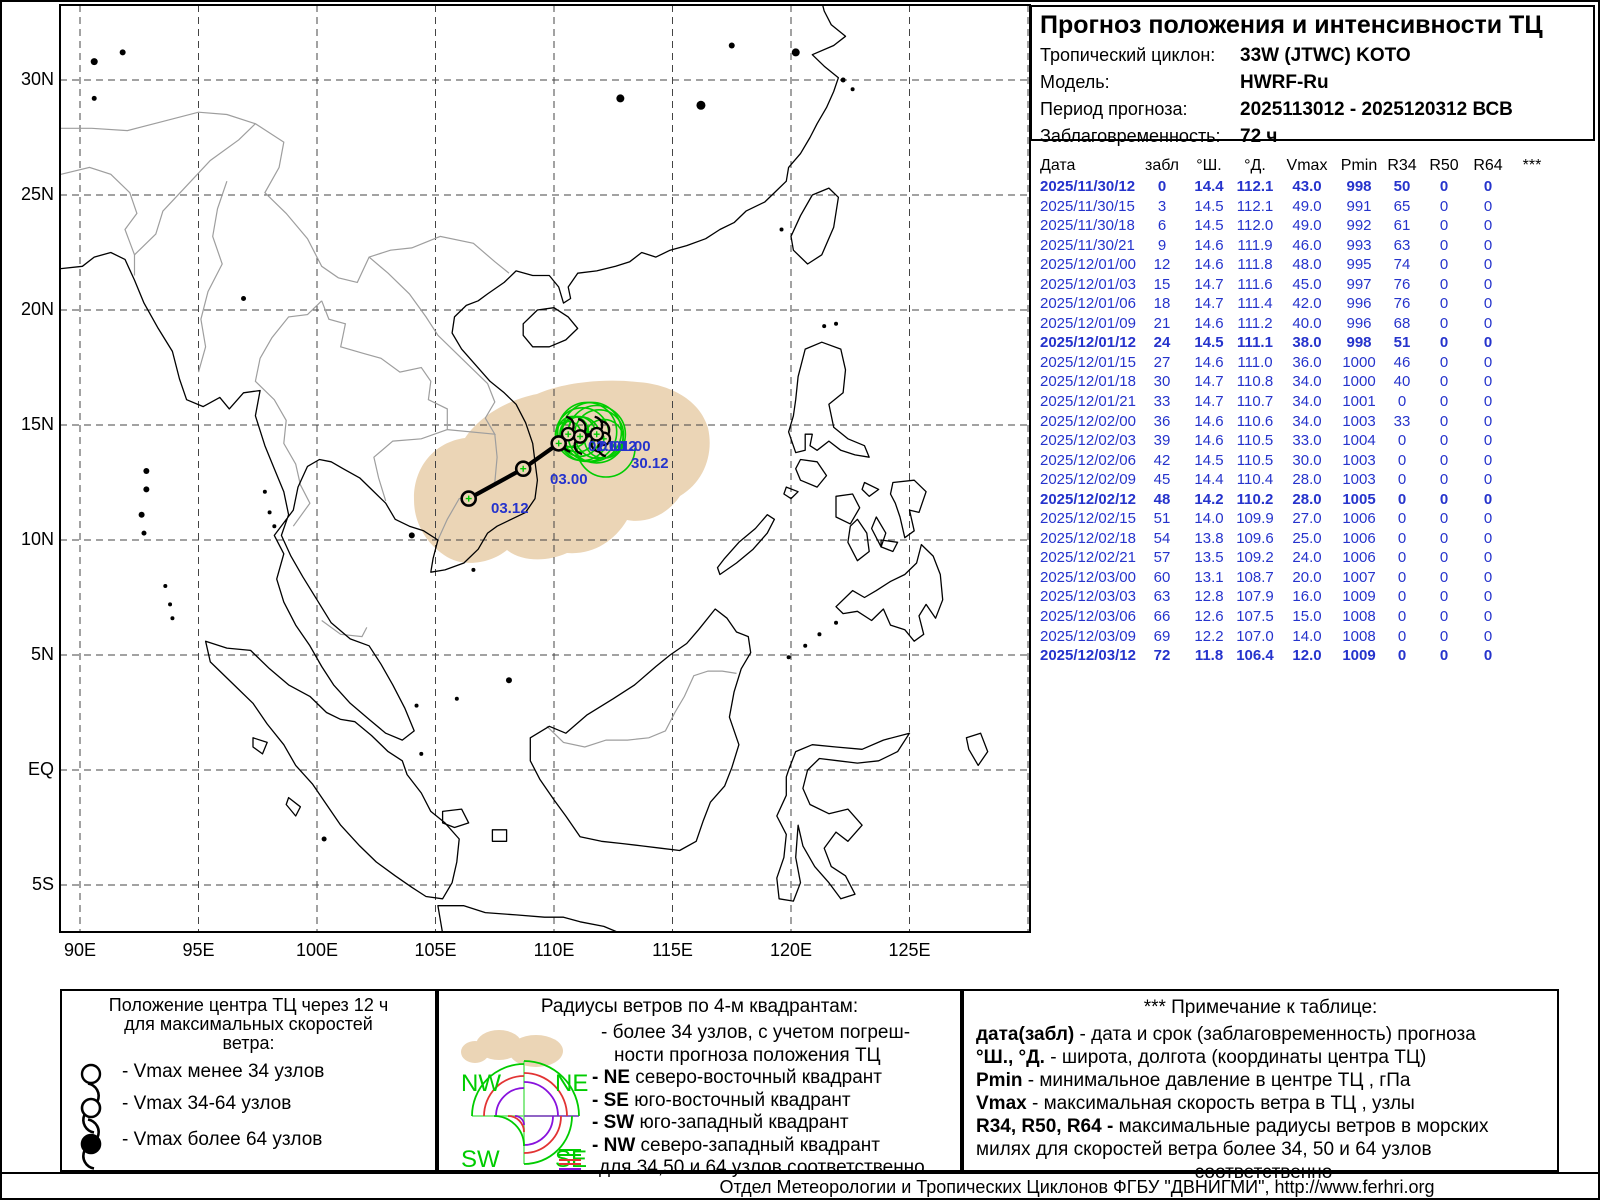 The image size is (1600, 1200). I want to click on table-cell: 14.6, so click(1209, 441).